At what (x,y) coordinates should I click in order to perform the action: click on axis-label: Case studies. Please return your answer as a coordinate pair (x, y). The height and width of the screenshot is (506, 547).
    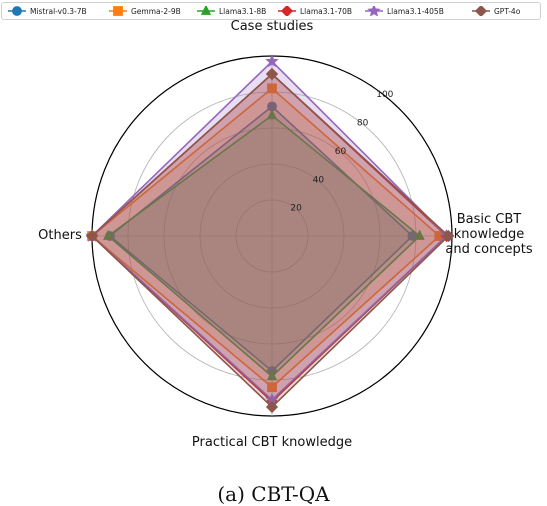
    Looking at the image, I should click on (272, 26).